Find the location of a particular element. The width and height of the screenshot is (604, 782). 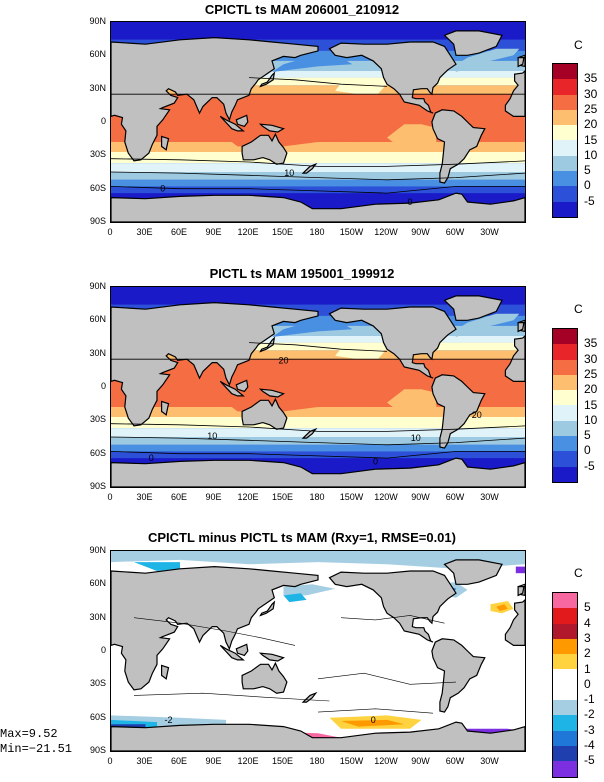

atlantic-warm-strong is located at coordinates (502, 607).